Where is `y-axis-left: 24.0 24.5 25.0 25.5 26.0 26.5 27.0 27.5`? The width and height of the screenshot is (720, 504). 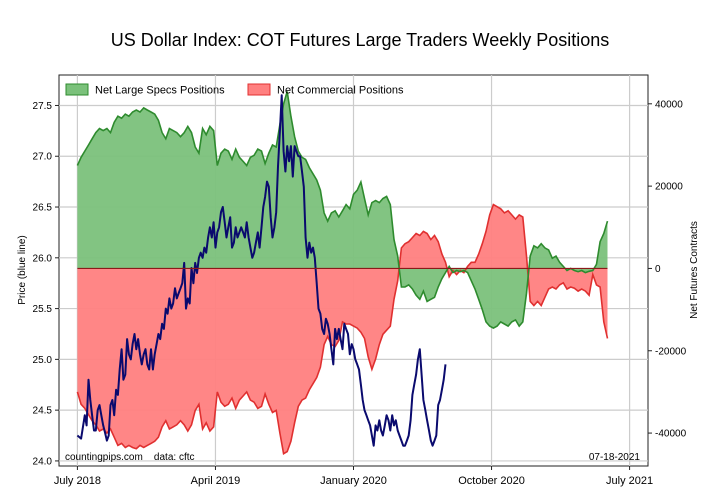 y-axis-left: 24.0 24.5 25.0 25.5 26.0 26.5 27.0 27.5 is located at coordinates (46, 284).